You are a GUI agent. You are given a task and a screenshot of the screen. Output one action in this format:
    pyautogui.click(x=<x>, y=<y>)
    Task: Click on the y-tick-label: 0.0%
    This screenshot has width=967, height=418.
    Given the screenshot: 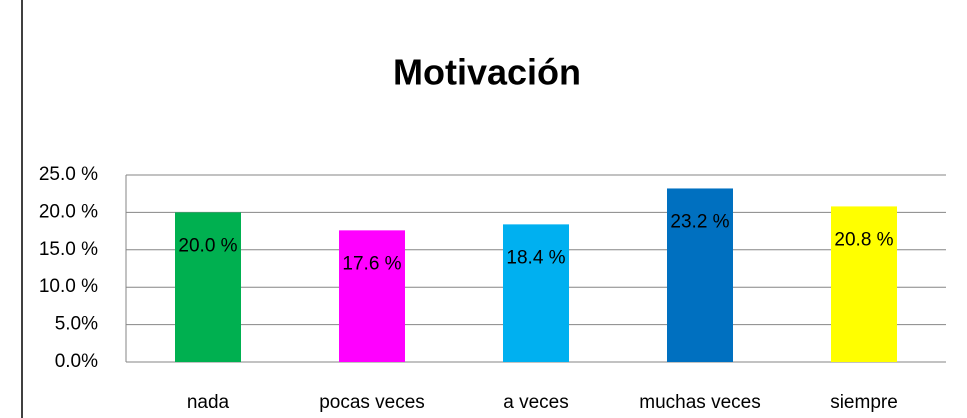 What is the action you would take?
    pyautogui.click(x=76, y=361)
    